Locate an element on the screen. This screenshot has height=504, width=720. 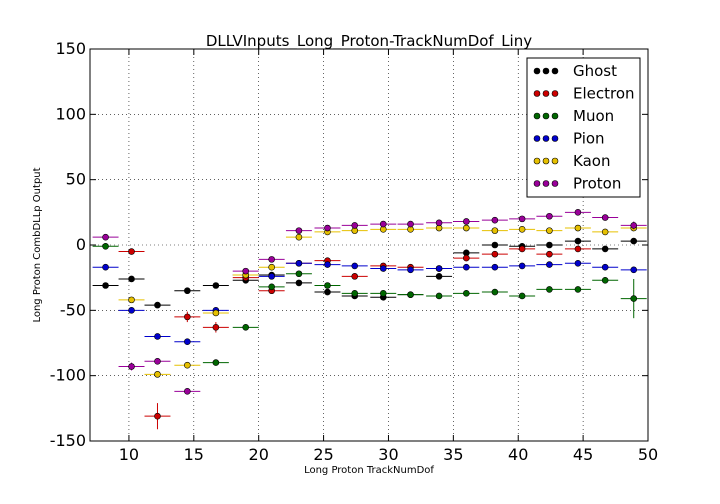
x-tick-label: 30 is located at coordinates (388, 454).